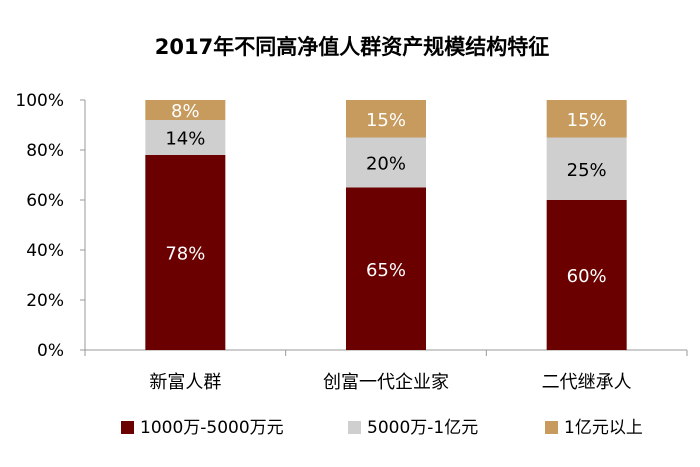  I want to click on y-tick-label: 80%, so click(45, 151).